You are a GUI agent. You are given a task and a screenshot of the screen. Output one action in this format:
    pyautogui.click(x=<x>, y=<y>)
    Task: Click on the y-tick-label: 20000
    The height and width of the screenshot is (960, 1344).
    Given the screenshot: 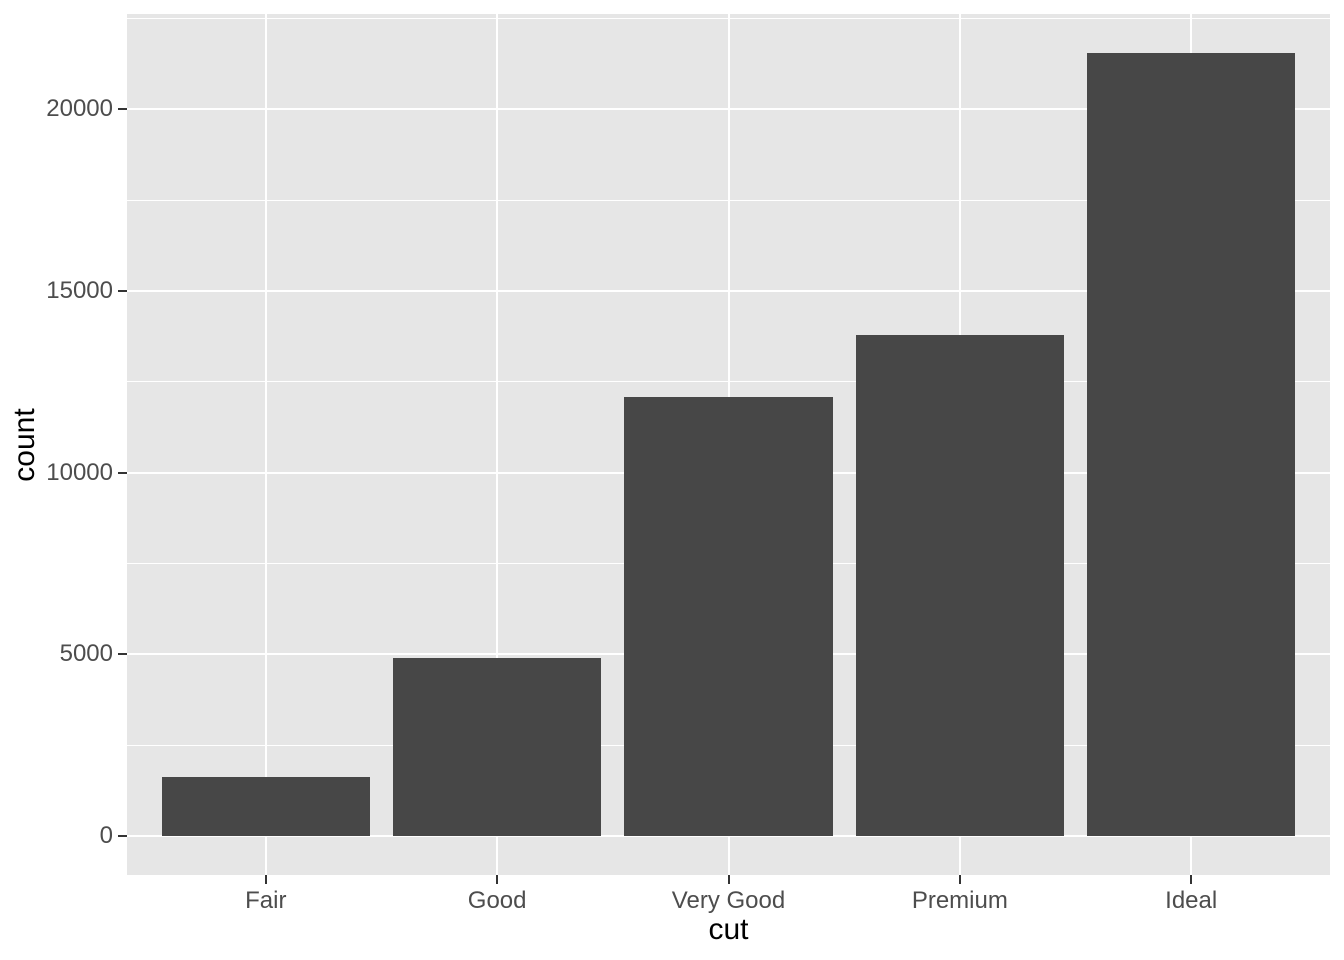 What is the action you would take?
    pyautogui.click(x=79, y=109)
    